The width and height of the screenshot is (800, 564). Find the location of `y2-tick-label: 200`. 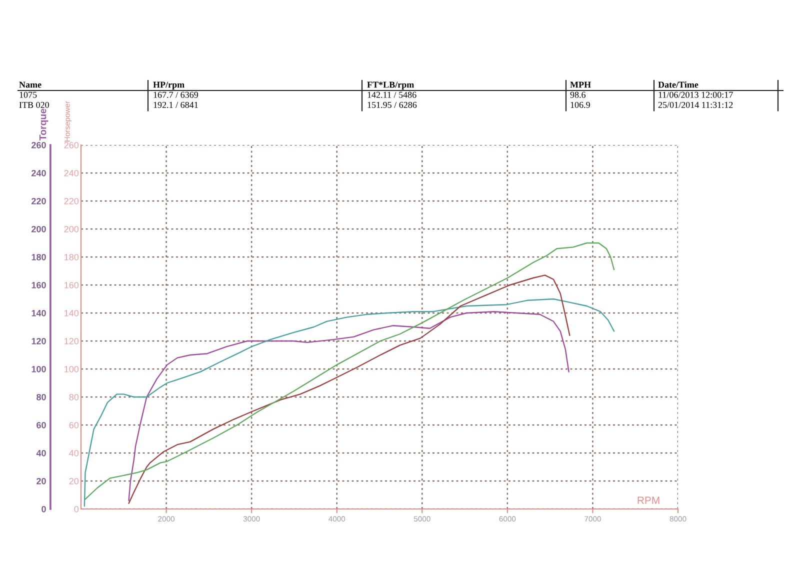

y2-tick-label: 200 is located at coordinates (71, 229).